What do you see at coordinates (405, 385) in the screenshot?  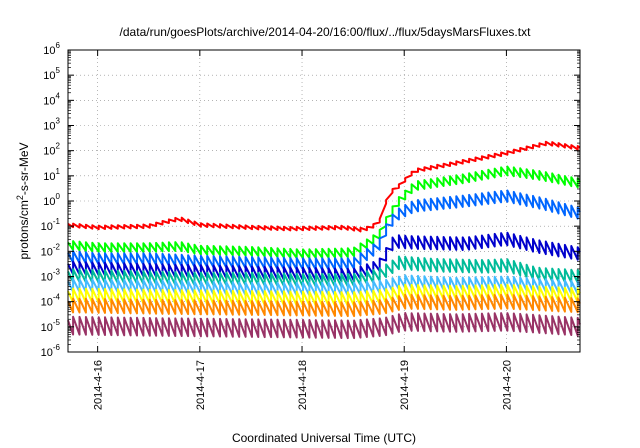 I see `x-tick-label: 2014-4-19` at bounding box center [405, 385].